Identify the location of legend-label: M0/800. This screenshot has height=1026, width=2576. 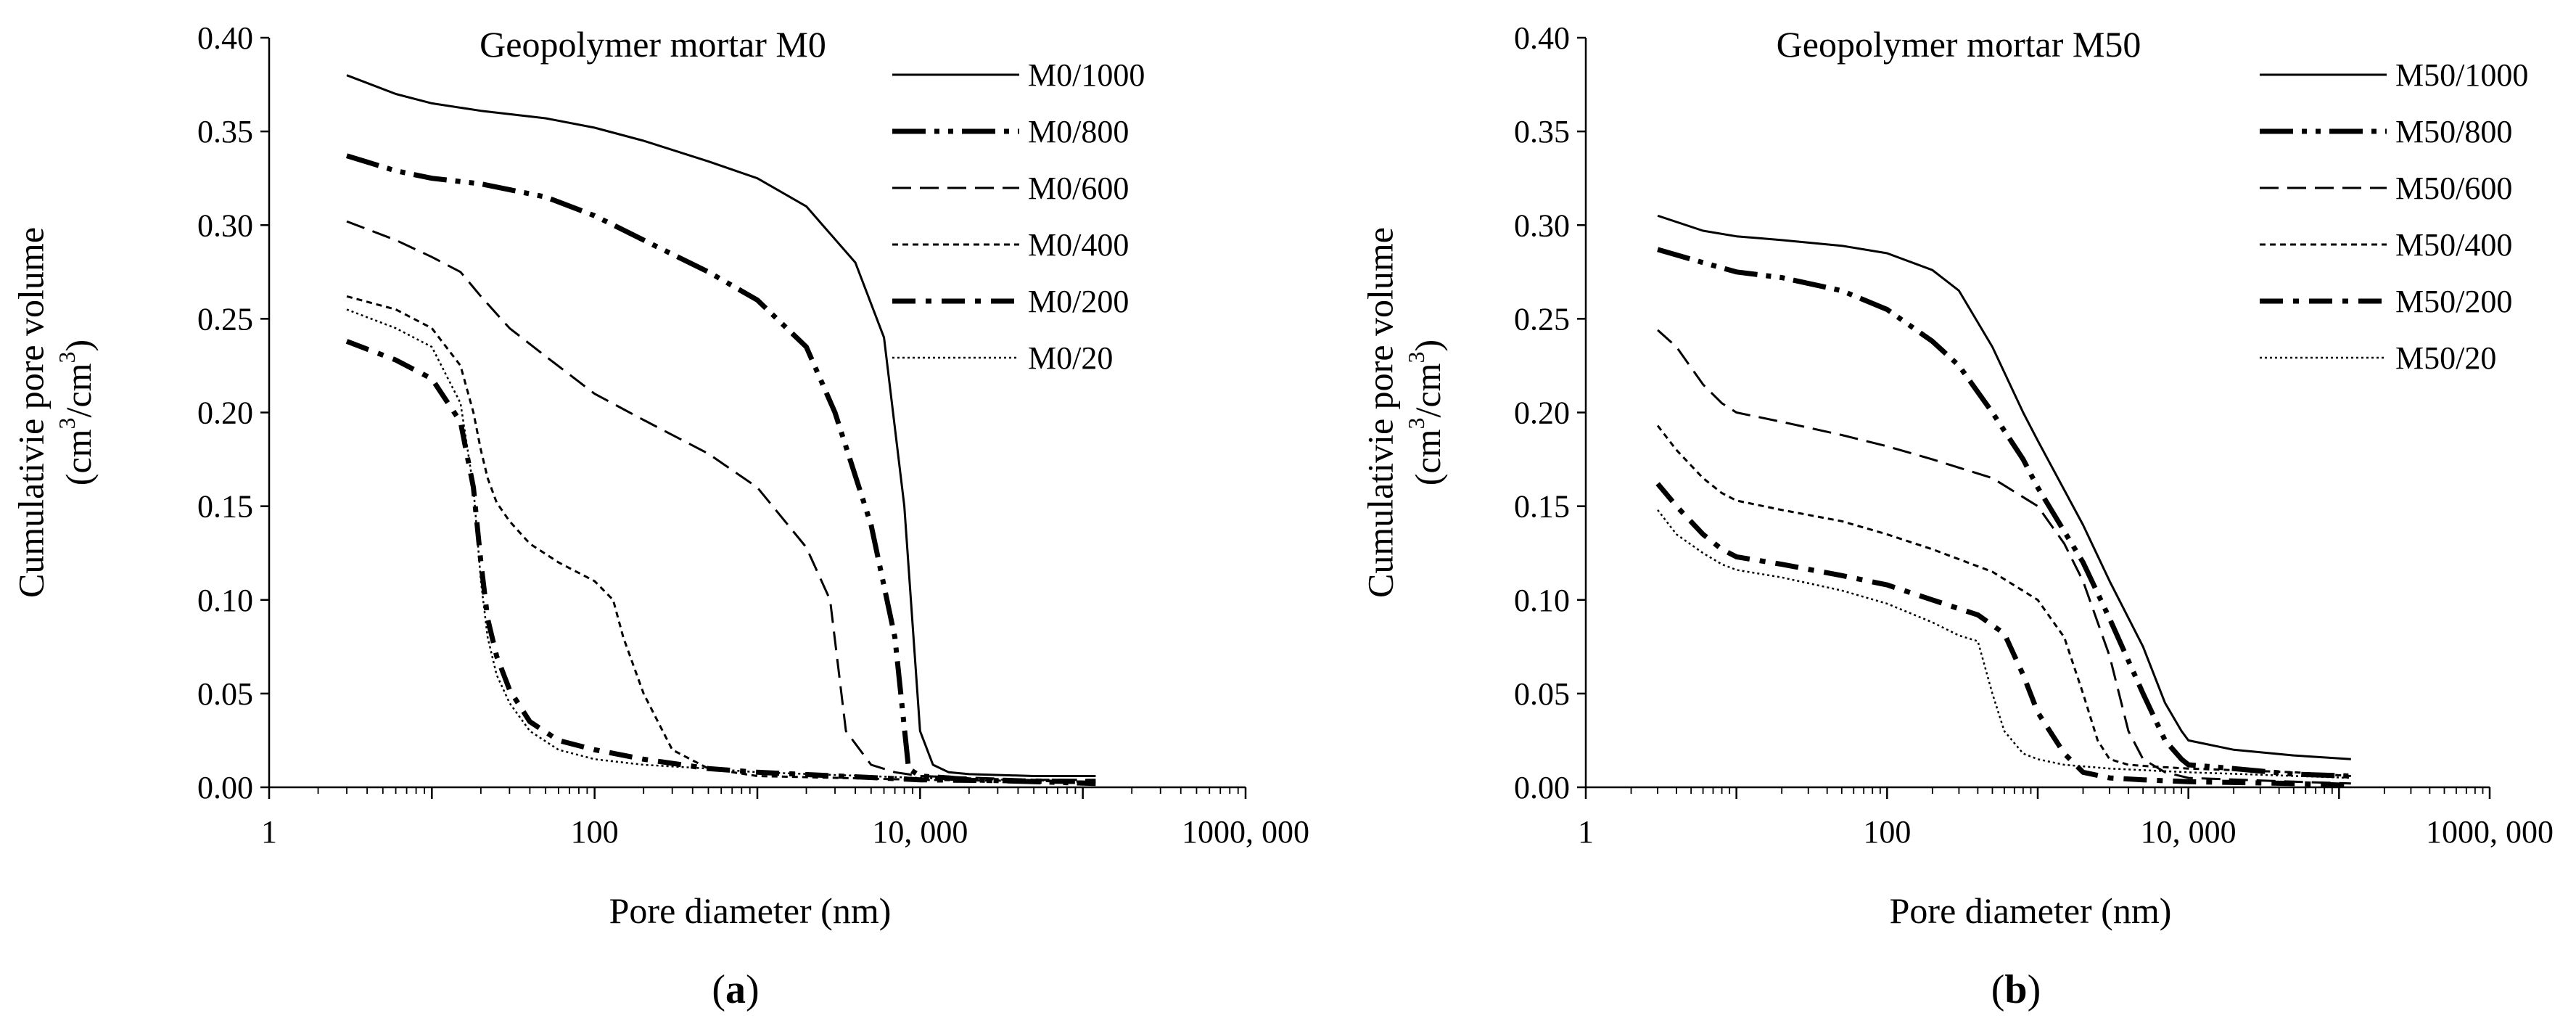
(1078, 131).